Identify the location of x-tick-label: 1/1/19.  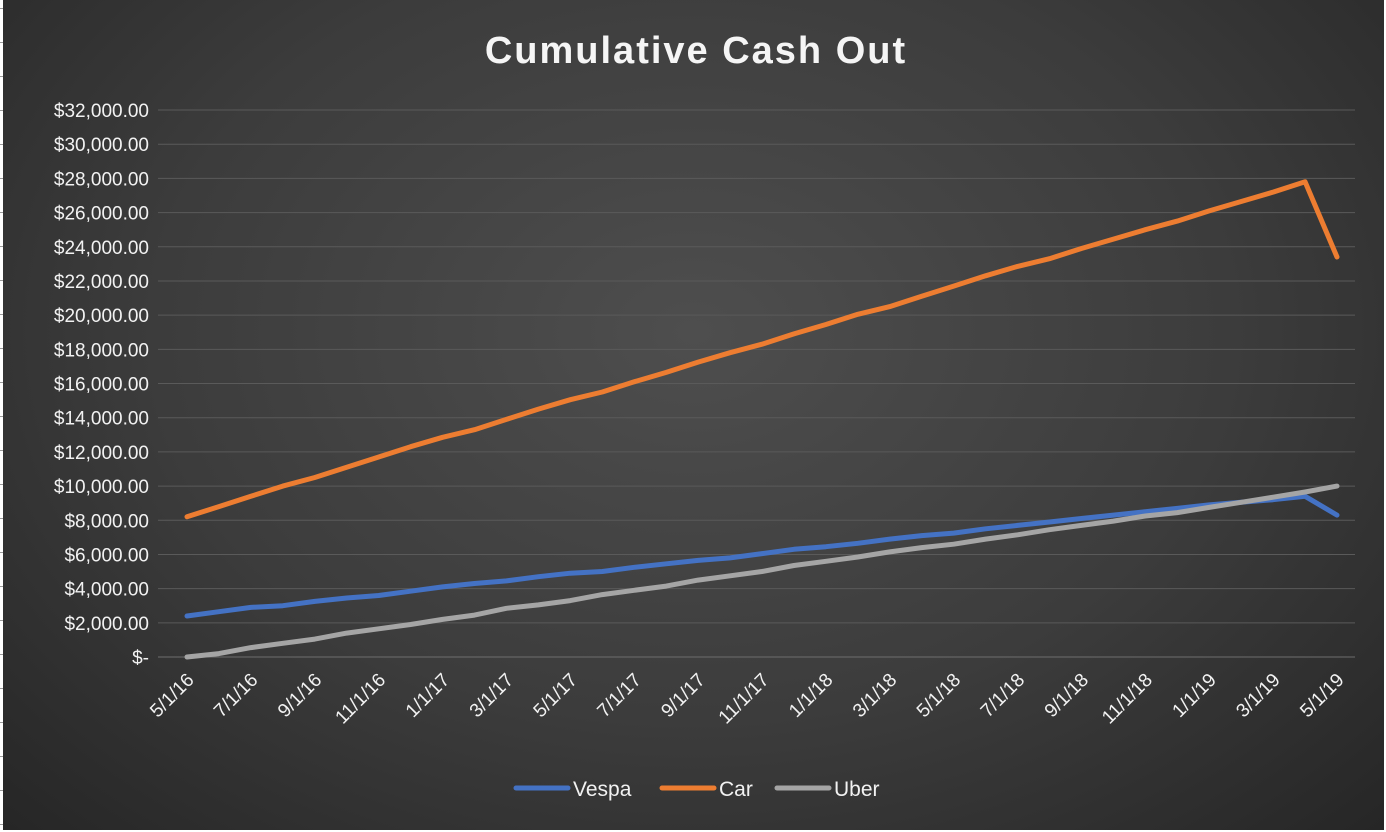
(1195, 696).